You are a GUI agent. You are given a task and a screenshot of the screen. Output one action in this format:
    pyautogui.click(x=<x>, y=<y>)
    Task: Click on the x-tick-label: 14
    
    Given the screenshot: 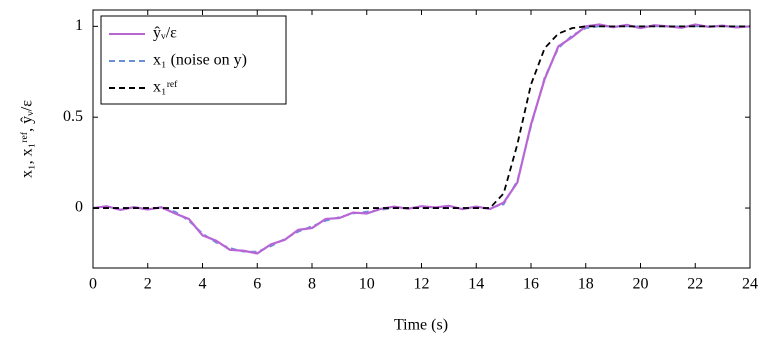 What is the action you would take?
    pyautogui.click(x=476, y=284)
    